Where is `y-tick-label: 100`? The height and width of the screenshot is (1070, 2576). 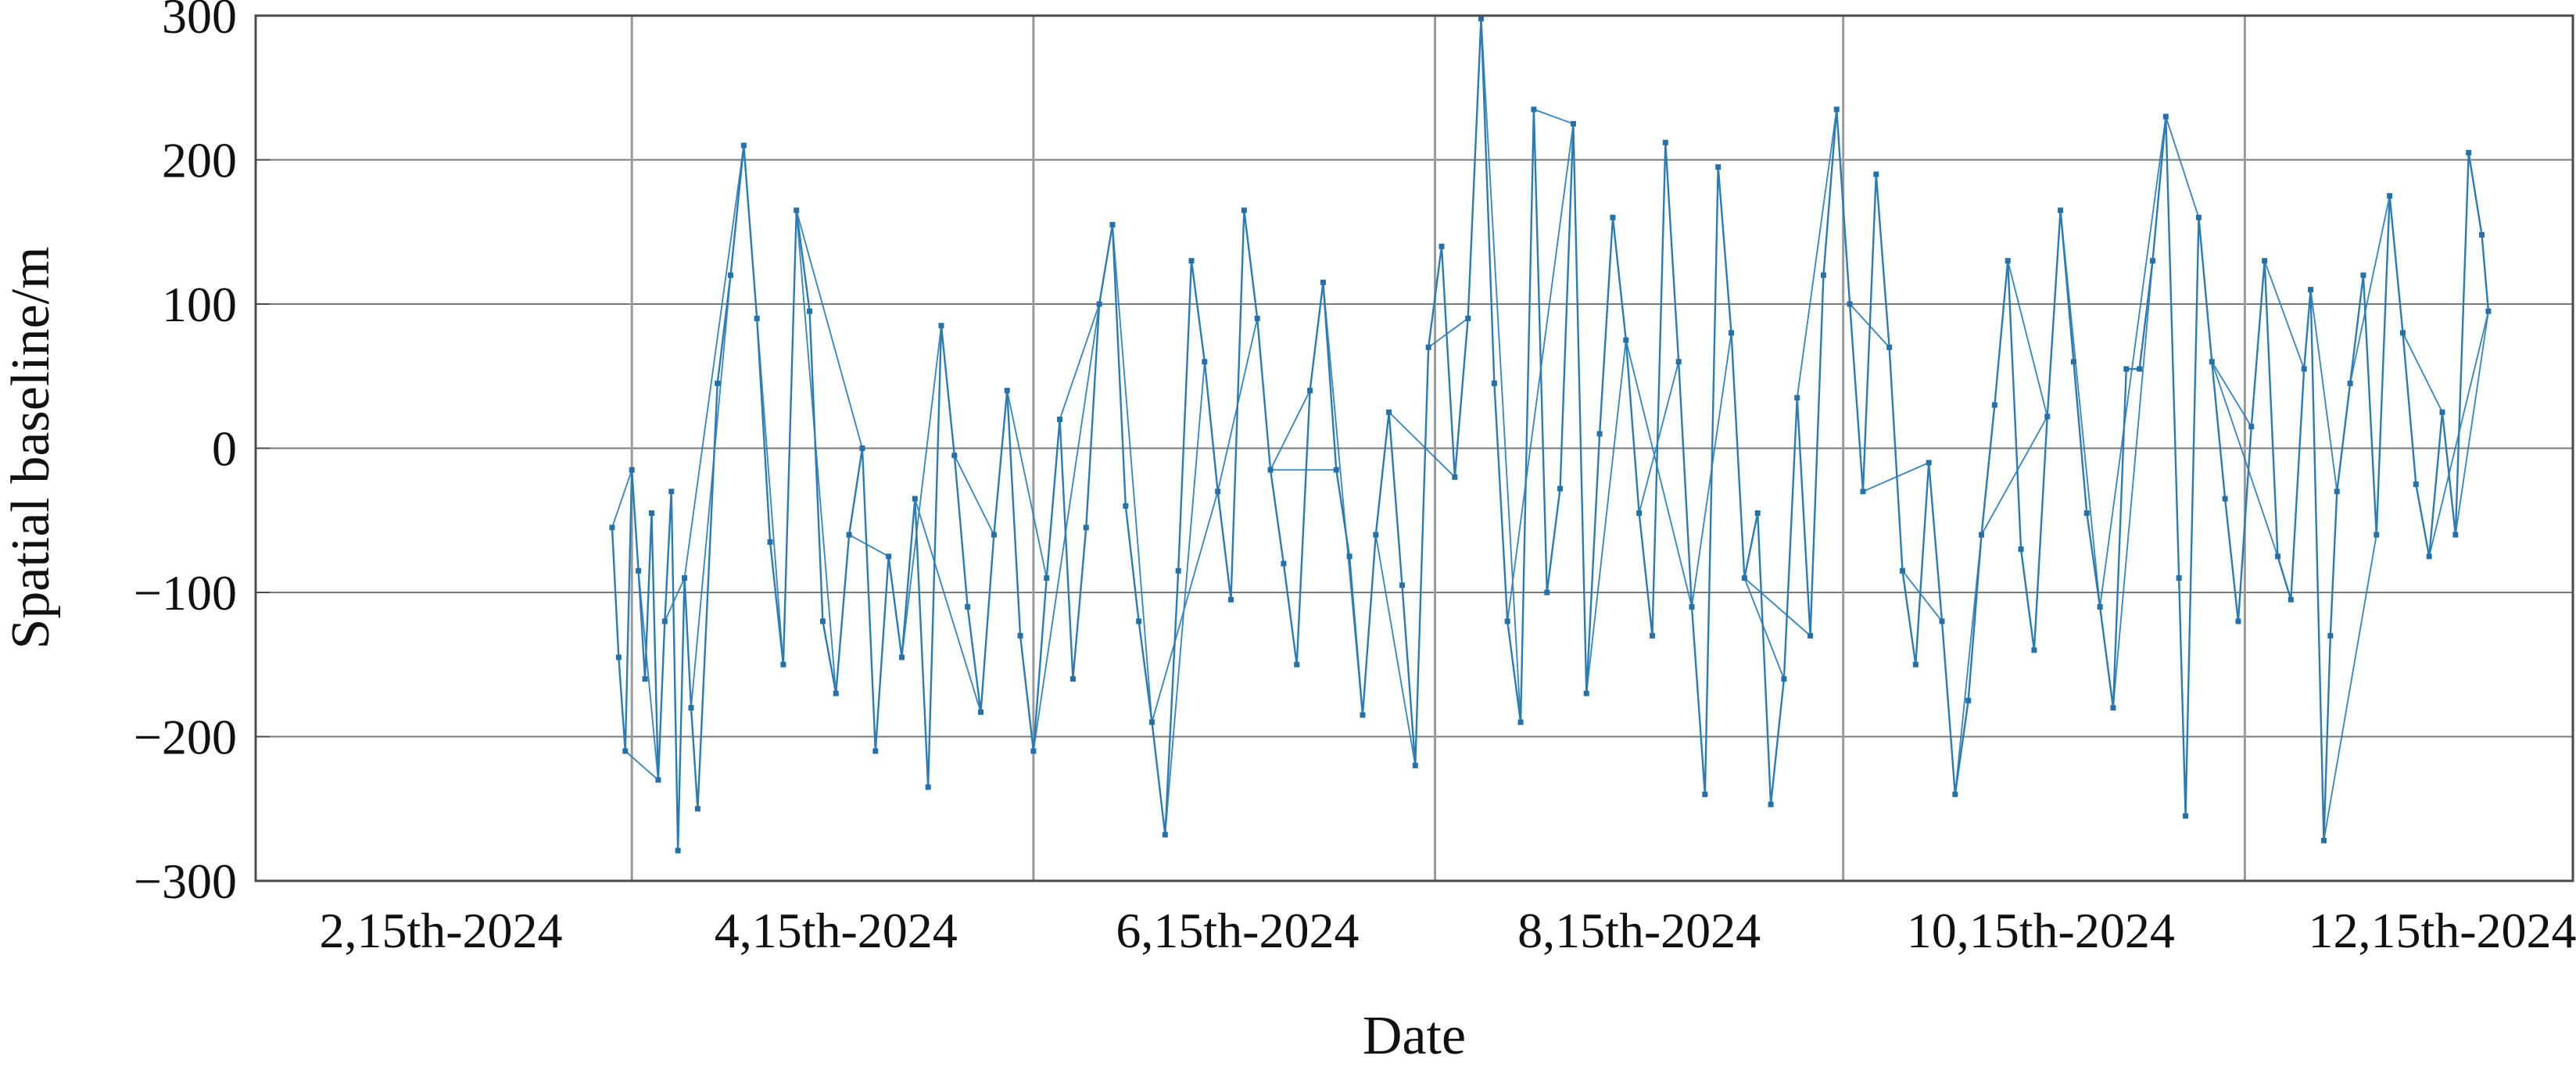
y-tick-label: 100 is located at coordinates (199, 304).